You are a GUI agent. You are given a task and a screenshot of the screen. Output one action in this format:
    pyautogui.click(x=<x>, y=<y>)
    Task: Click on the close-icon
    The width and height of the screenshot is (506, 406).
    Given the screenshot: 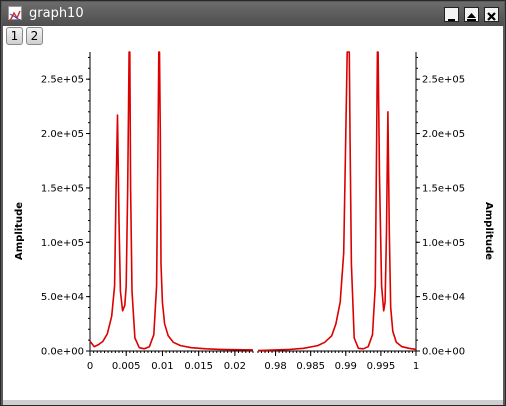 What is the action you would take?
    pyautogui.click(x=491, y=14)
    